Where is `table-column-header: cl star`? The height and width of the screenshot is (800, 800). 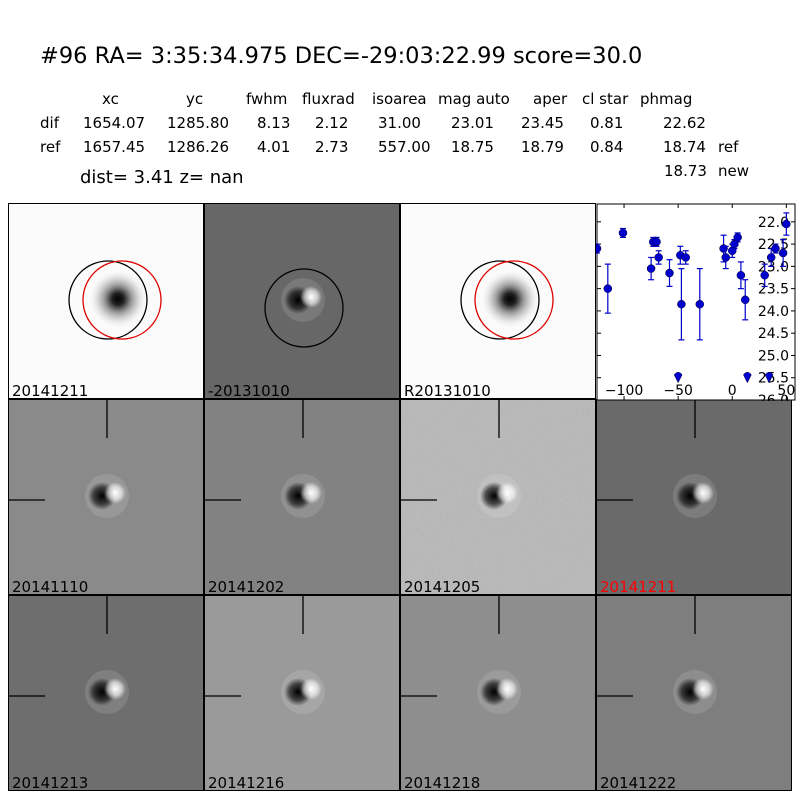 table-column-header: cl star is located at coordinates (605, 99).